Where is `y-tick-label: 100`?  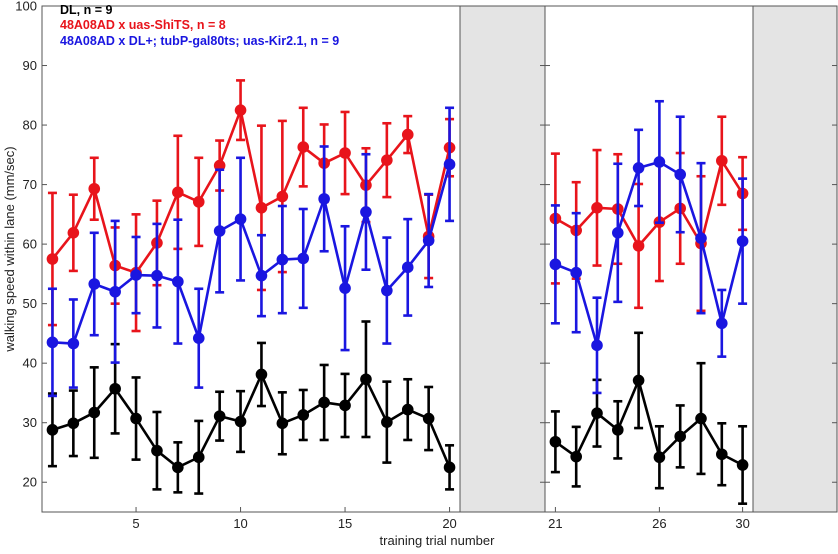 y-tick-label: 100 is located at coordinates (26, 7).